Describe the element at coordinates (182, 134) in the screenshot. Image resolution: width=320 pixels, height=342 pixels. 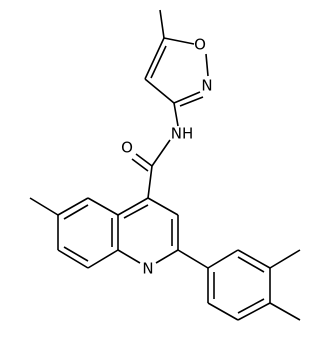
I see `atom-label: NH` at that location.